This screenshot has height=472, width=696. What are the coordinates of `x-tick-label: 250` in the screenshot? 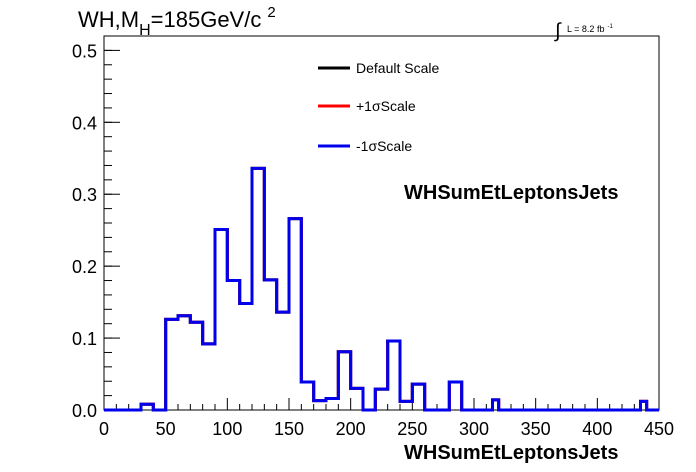 It's located at (412, 429).